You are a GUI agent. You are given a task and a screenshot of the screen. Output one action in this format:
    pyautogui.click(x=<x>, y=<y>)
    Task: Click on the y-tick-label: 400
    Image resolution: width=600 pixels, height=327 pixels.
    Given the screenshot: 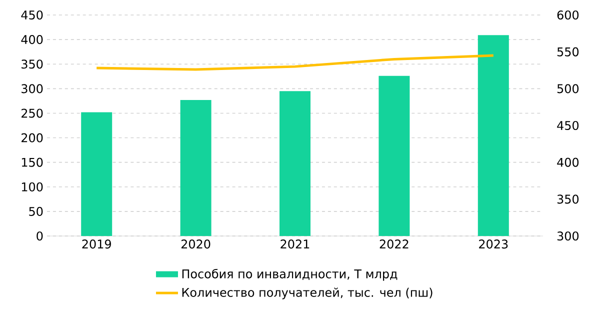 What is the action you would take?
    pyautogui.click(x=32, y=39)
    